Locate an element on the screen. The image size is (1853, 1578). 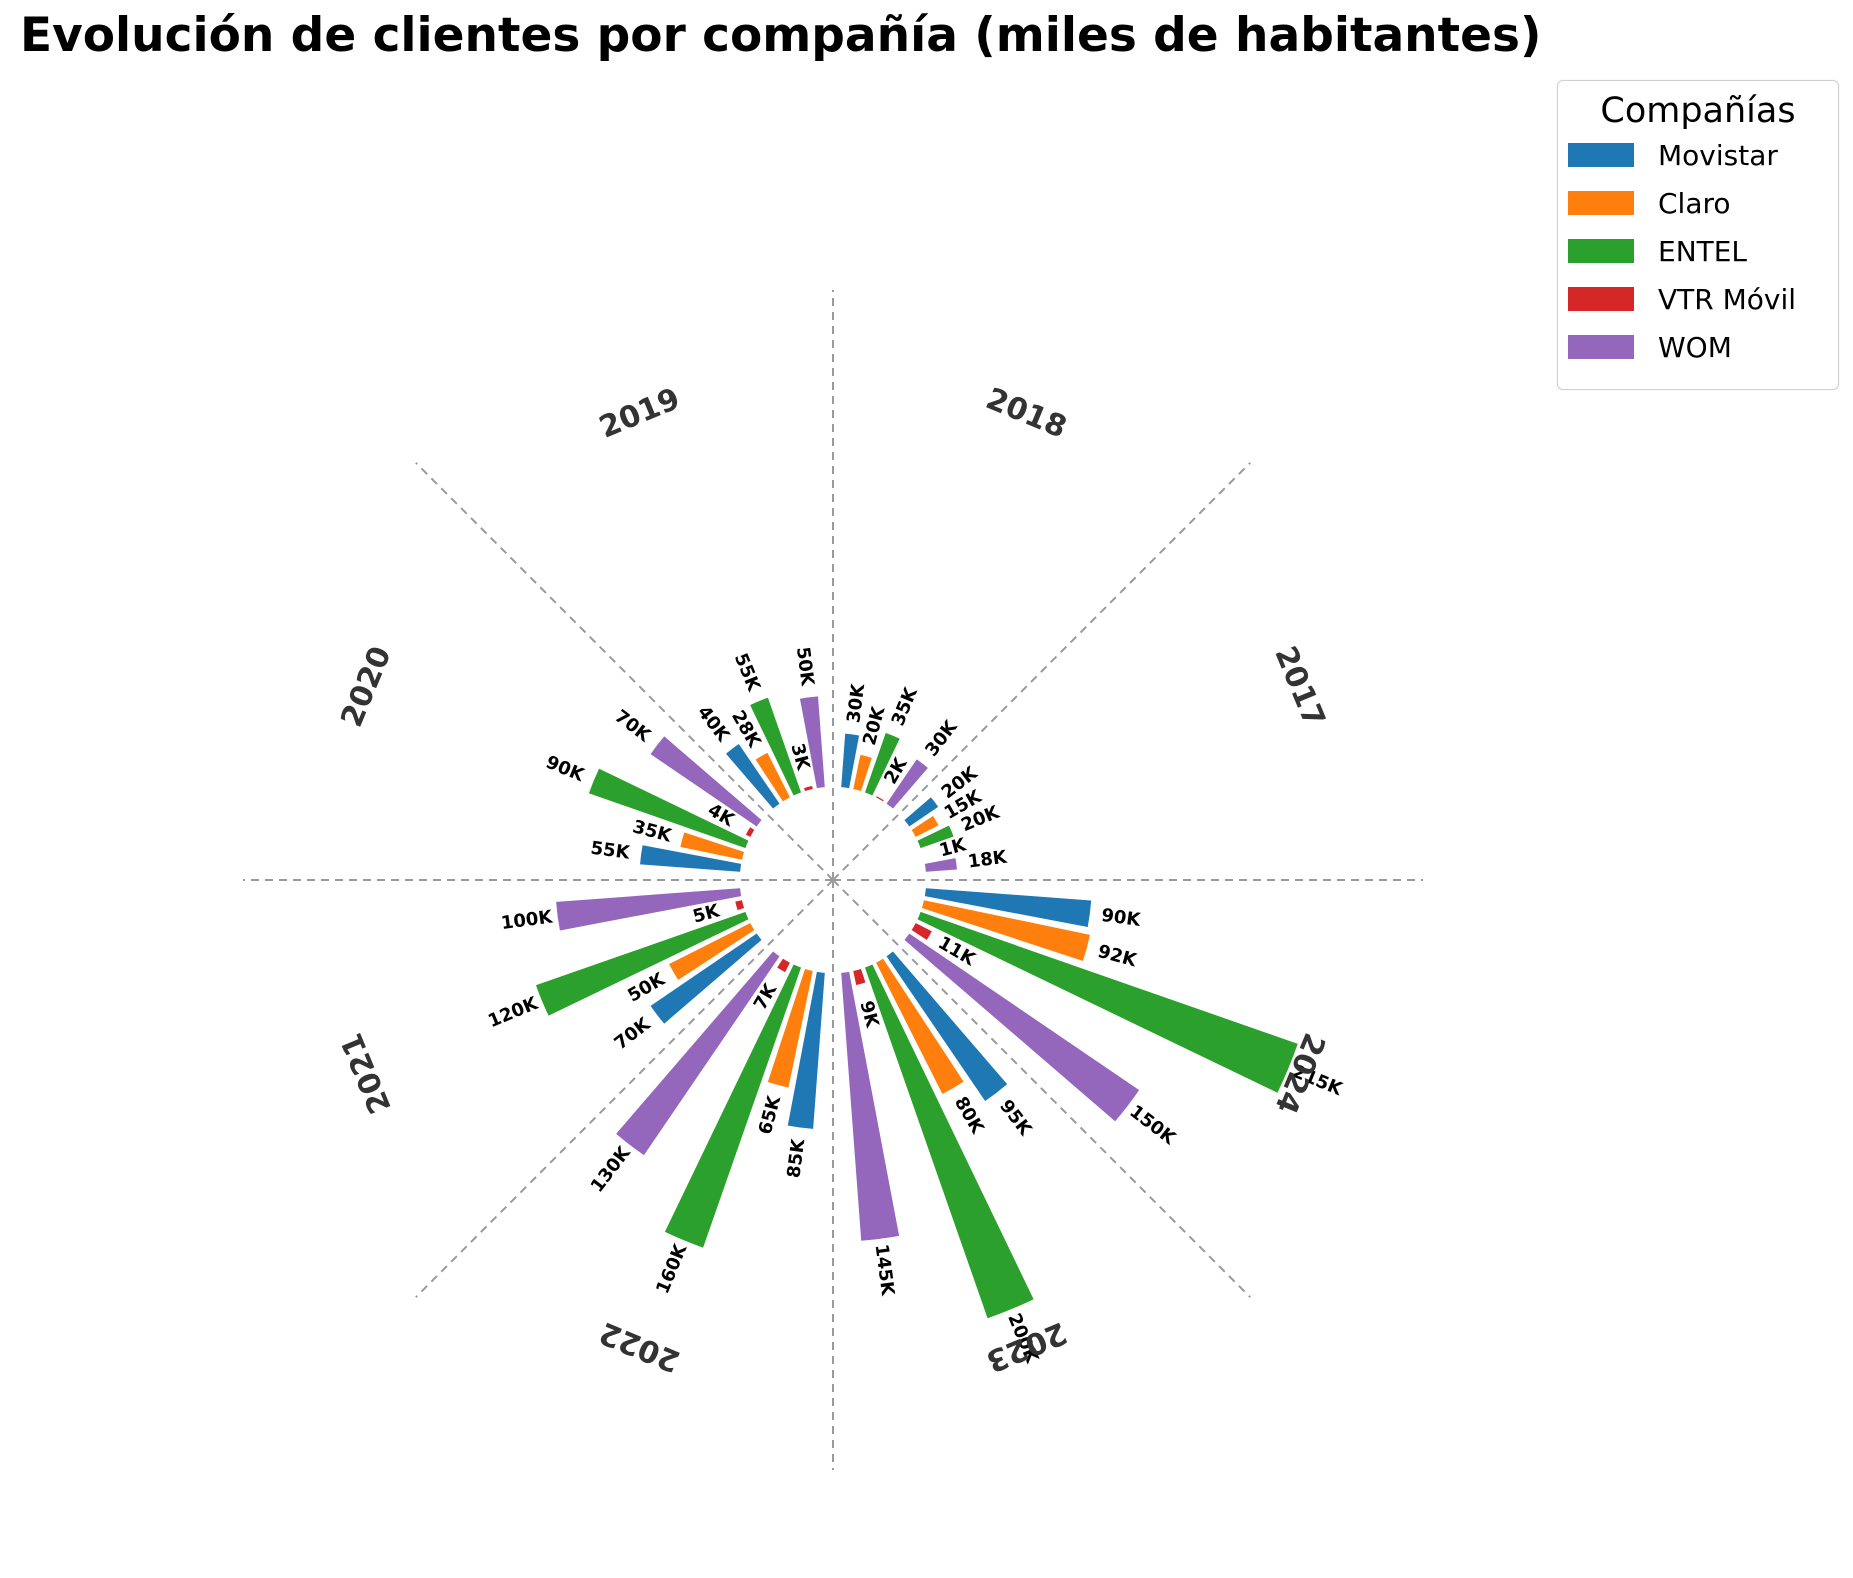
value-label: 130K is located at coordinates (611, 1169).